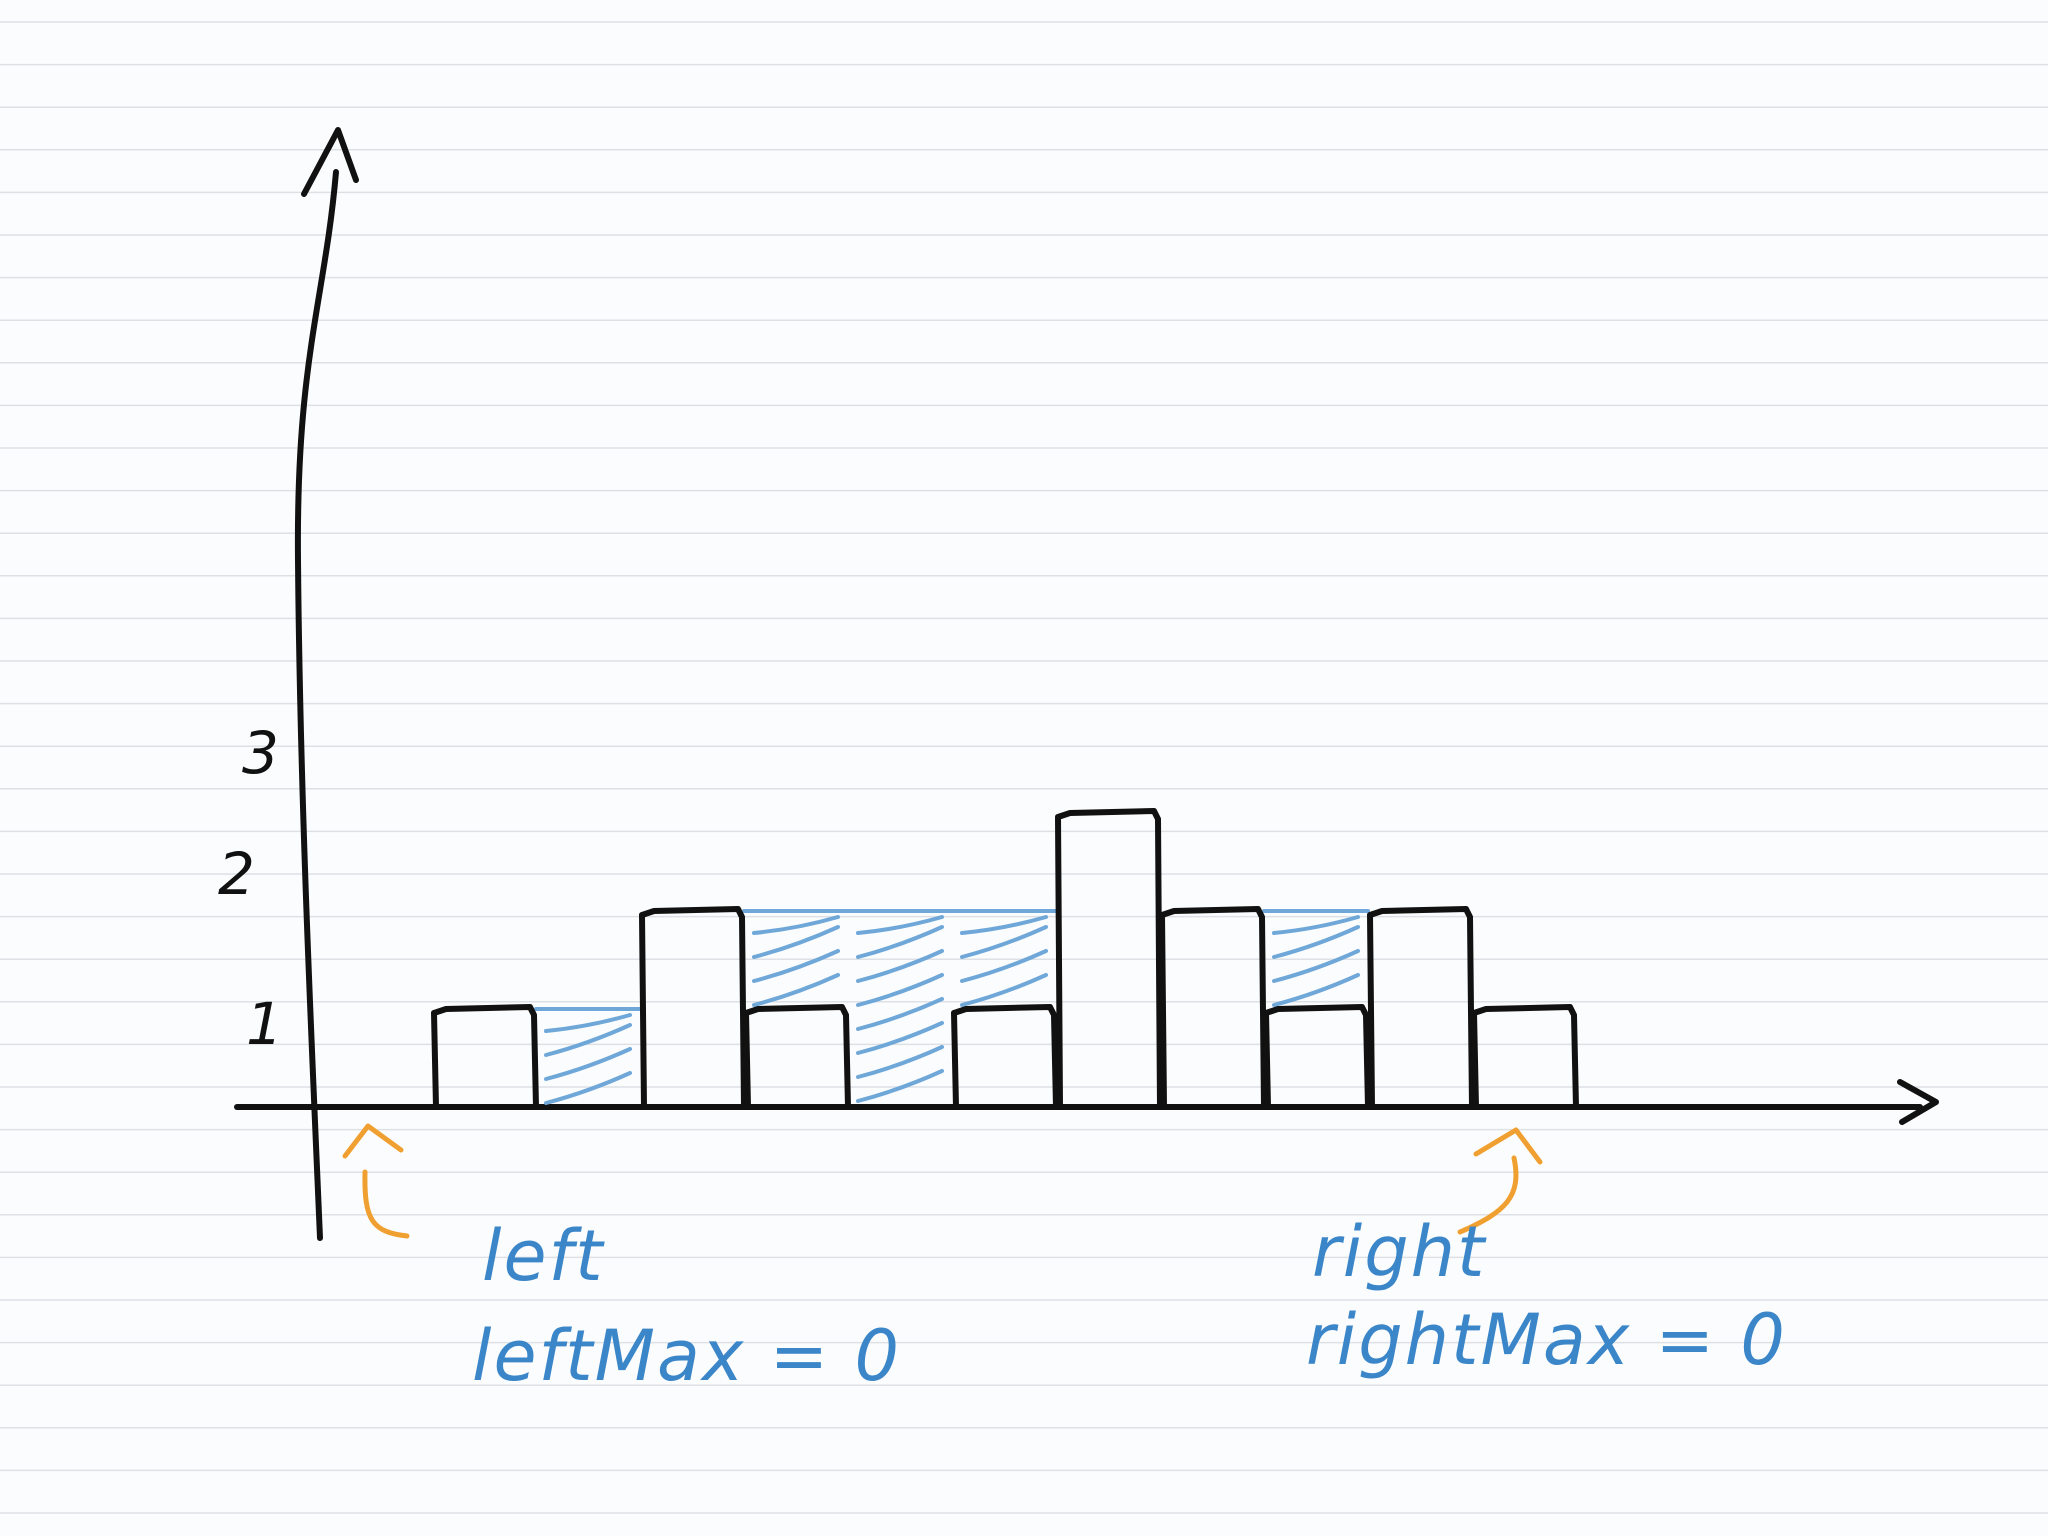  I want to click on elevation-bars, so click(1005, 959).